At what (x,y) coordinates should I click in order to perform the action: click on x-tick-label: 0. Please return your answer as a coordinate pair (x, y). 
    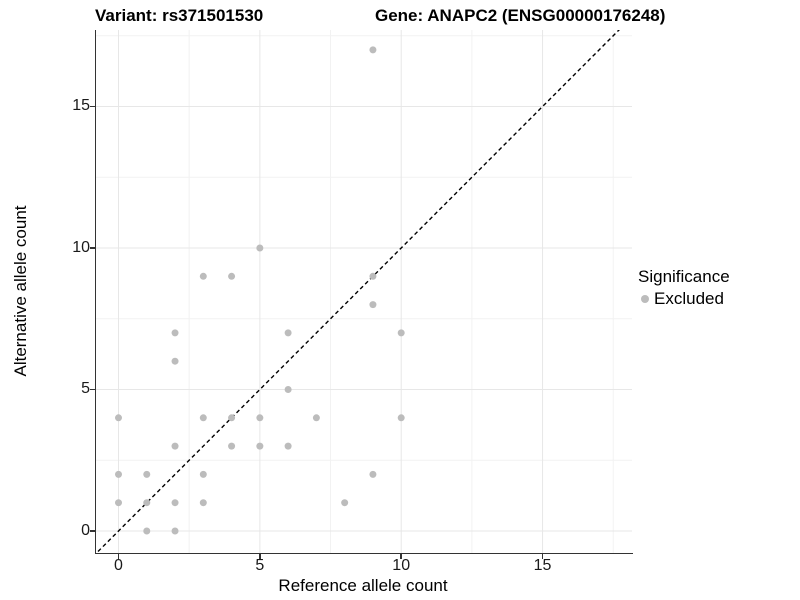
    Looking at the image, I should click on (118, 565).